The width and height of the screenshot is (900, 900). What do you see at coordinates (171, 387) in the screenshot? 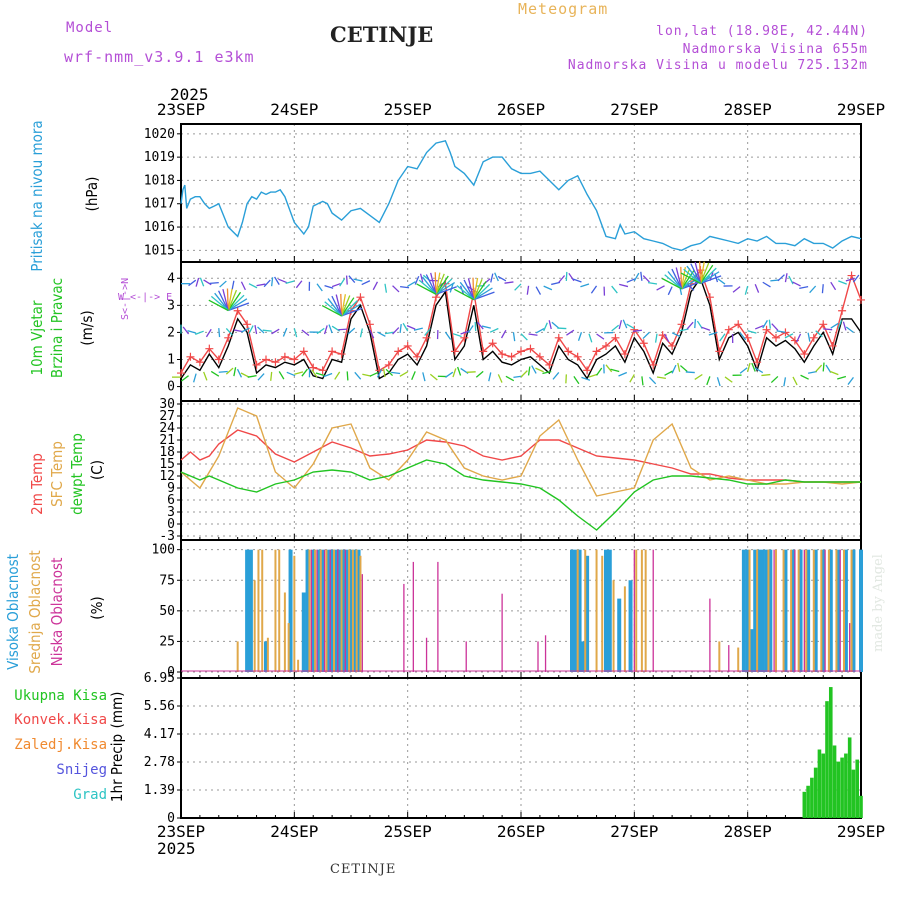
I see `y-tick-label: 0` at bounding box center [171, 387].